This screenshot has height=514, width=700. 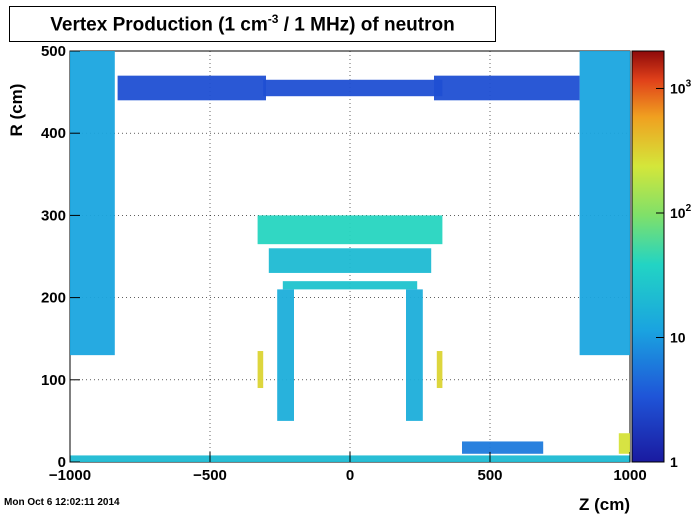 What do you see at coordinates (350, 230) in the screenshot?
I see `region-calorimeter-barrel` at bounding box center [350, 230].